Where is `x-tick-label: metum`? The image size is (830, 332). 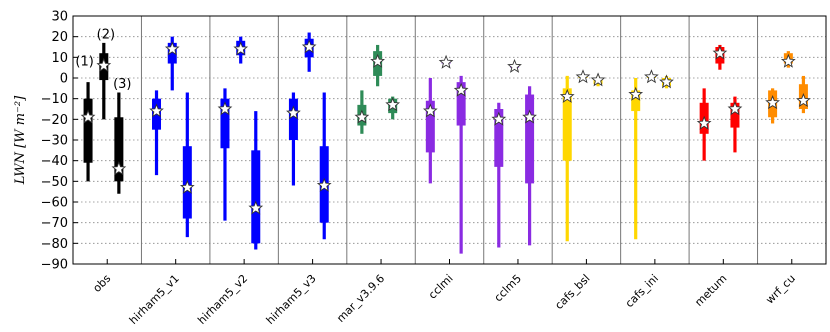
x-tick-label: metum is located at coordinates (710, 290).